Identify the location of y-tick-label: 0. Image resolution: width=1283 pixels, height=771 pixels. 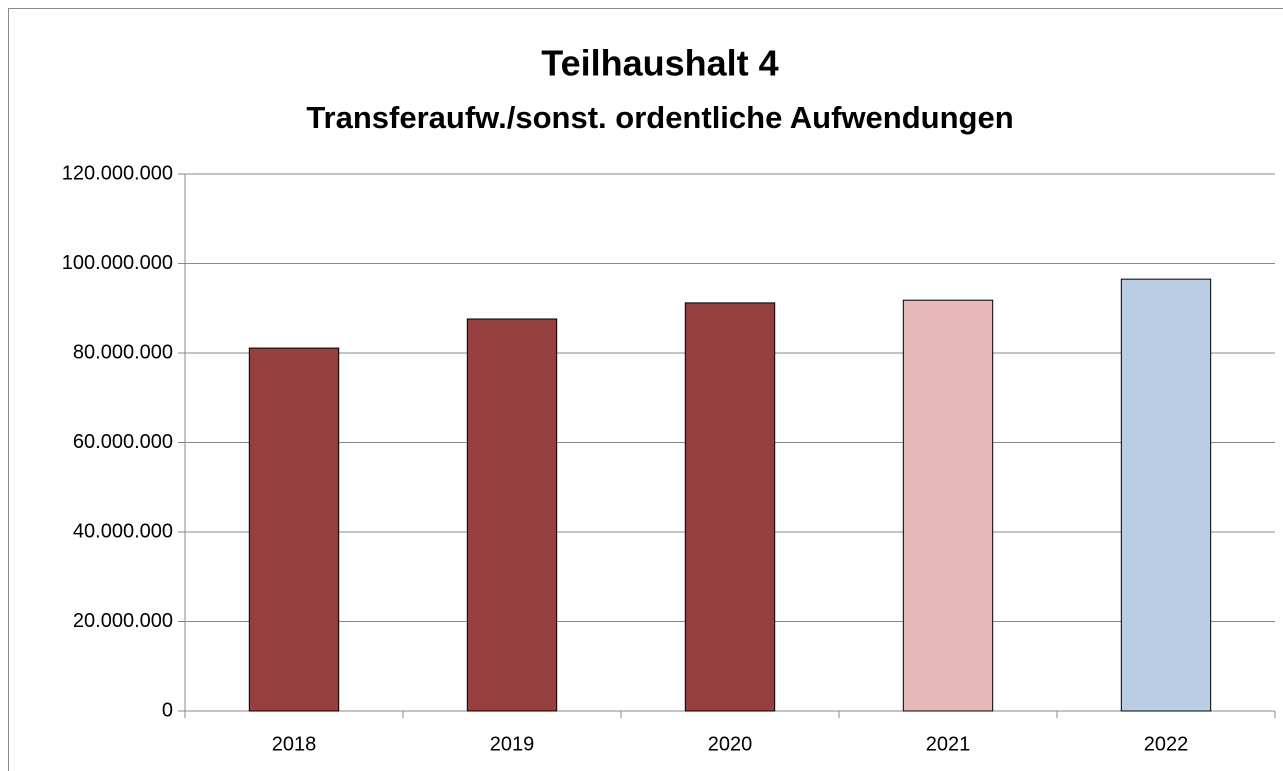
(167, 710).